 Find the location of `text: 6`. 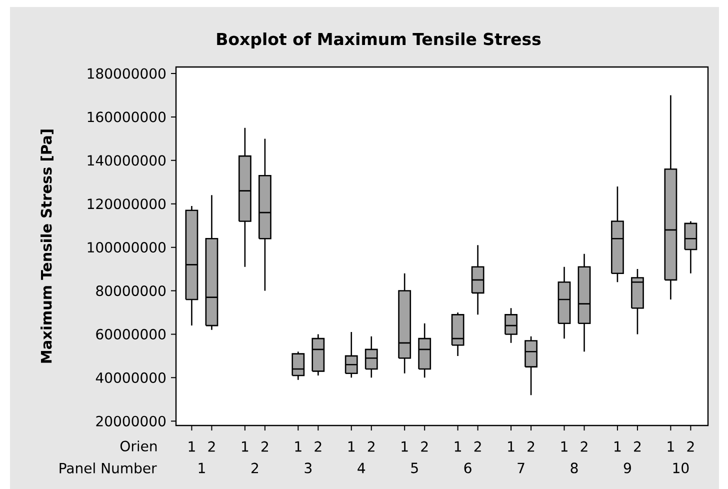

text: 6 is located at coordinates (468, 468).